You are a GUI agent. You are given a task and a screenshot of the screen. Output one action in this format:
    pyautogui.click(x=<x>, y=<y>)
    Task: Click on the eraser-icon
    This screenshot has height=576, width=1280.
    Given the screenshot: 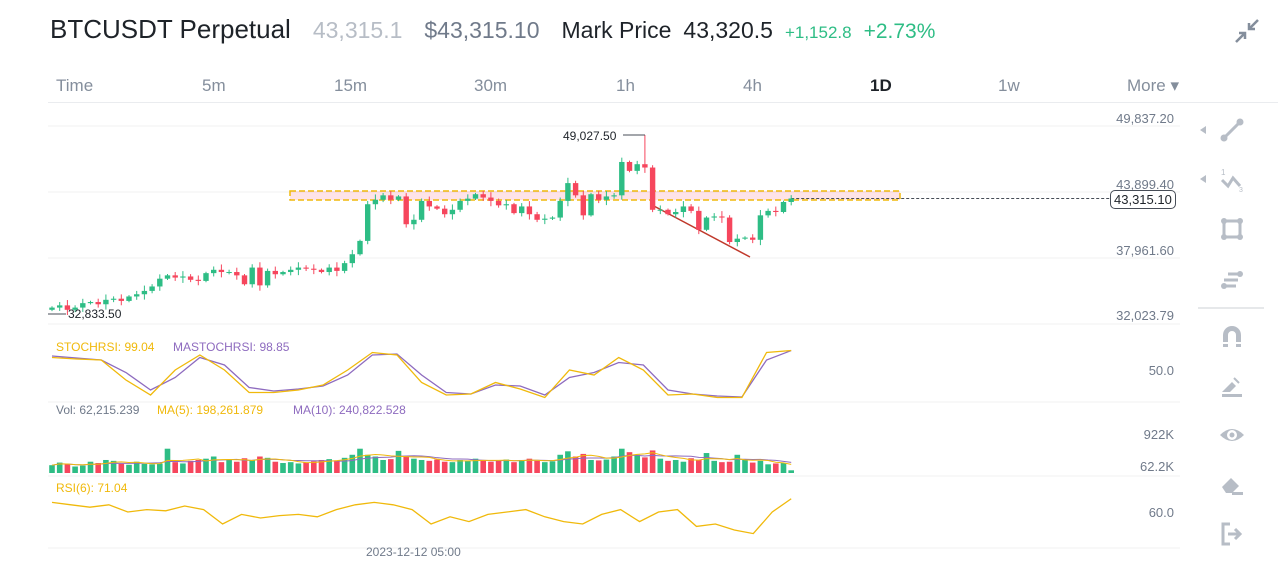 What is the action you would take?
    pyautogui.click(x=1232, y=485)
    